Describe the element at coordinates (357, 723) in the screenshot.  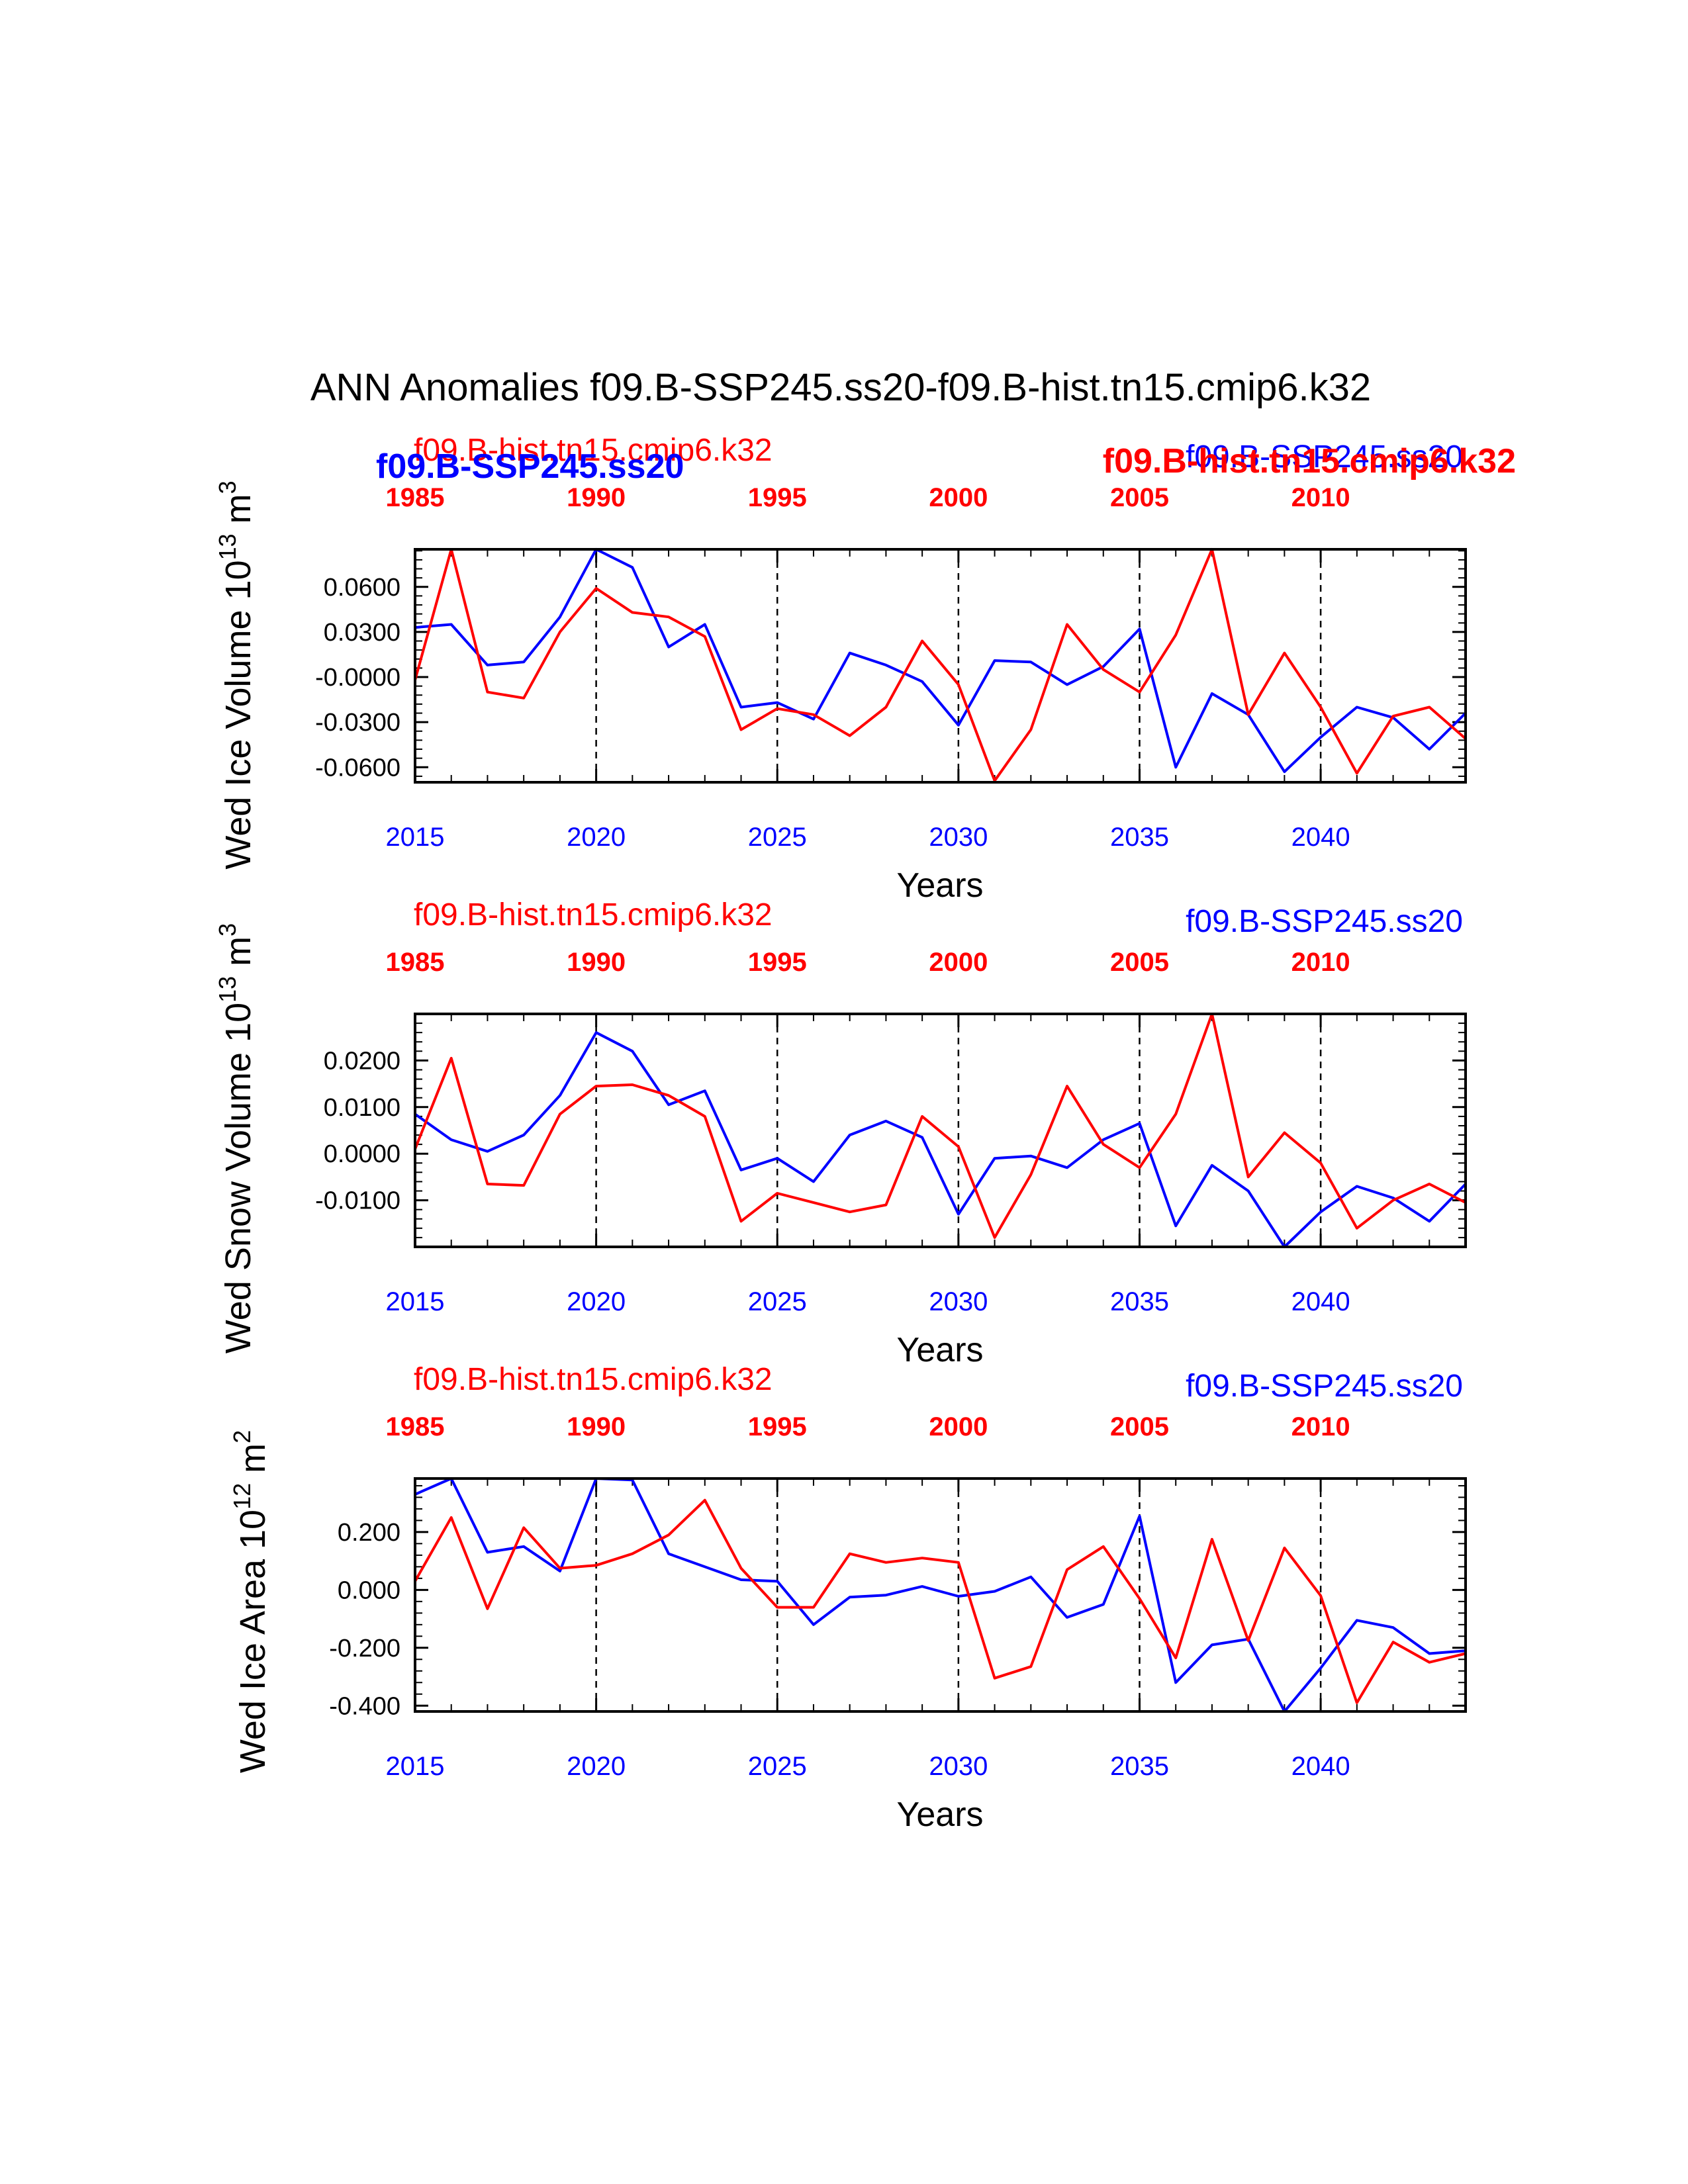
I see `y-tick-label: -0.0300` at that location.